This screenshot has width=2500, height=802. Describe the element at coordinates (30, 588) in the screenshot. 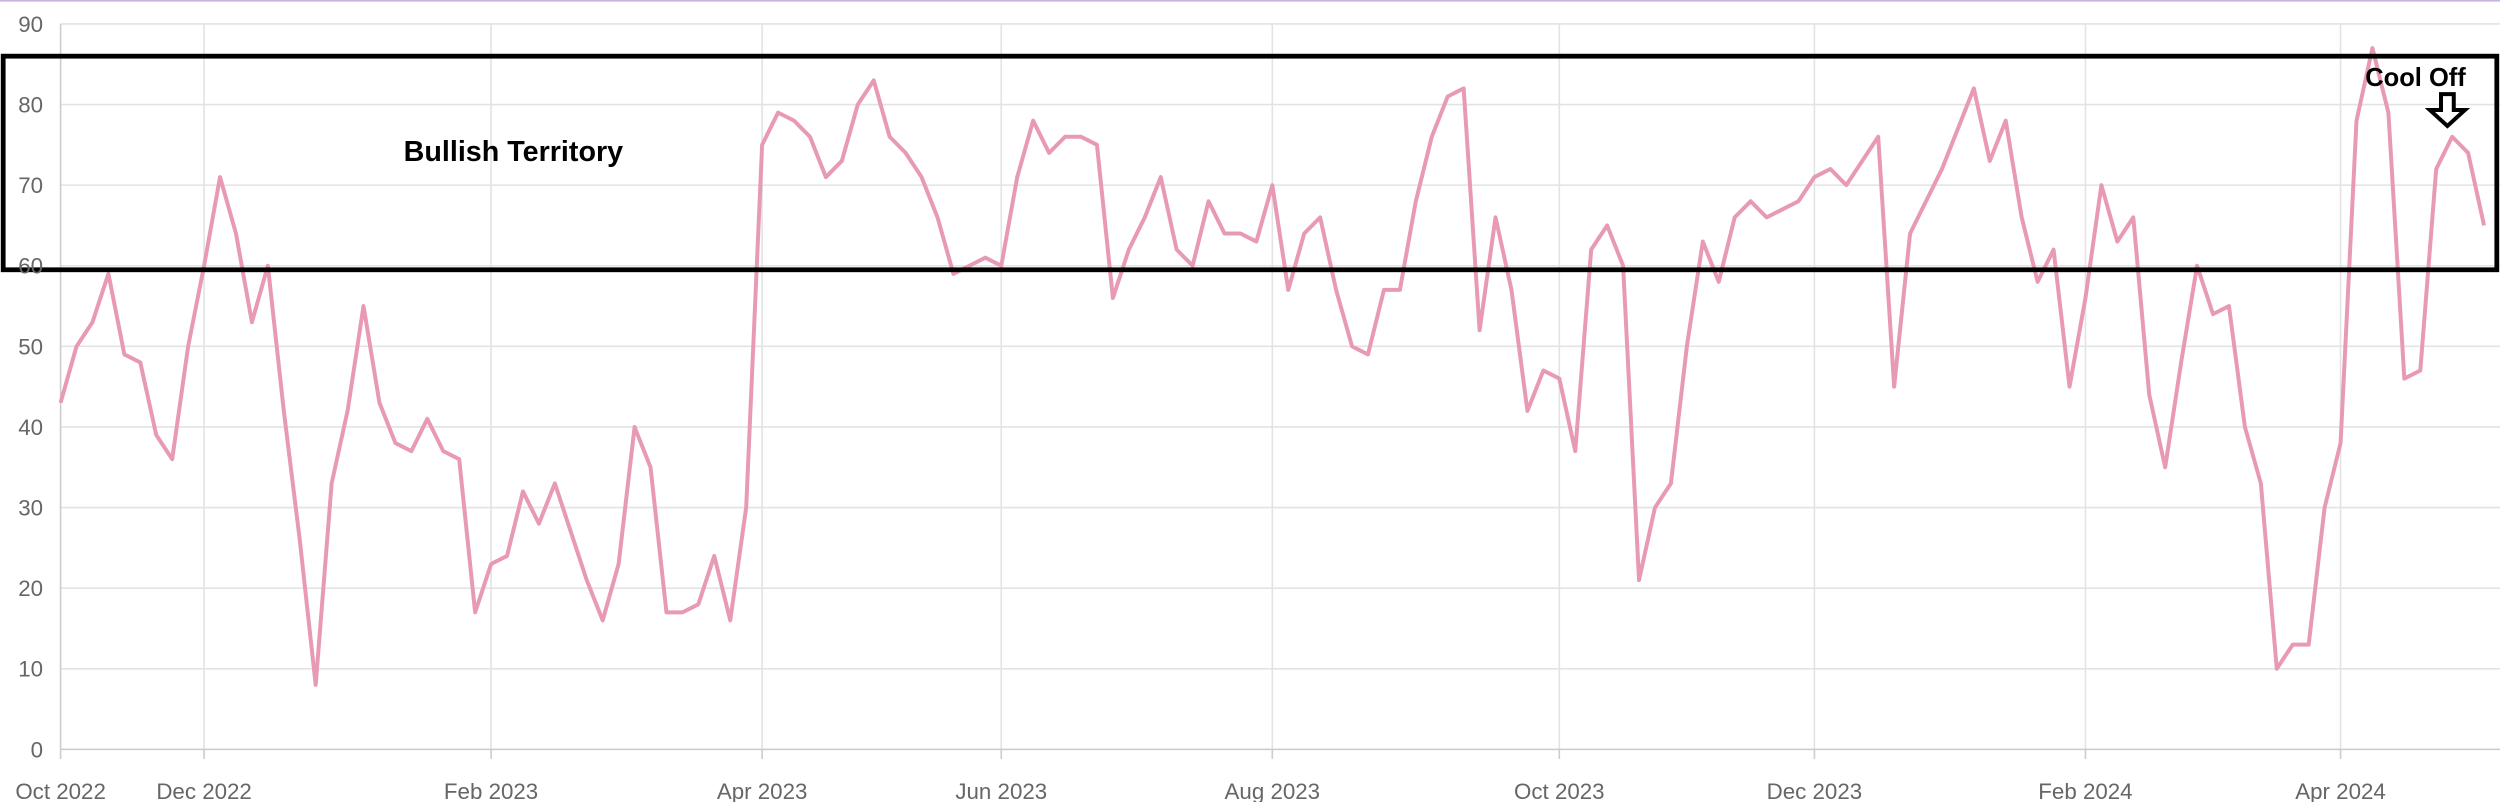

I see `y-tick-label: 20` at that location.